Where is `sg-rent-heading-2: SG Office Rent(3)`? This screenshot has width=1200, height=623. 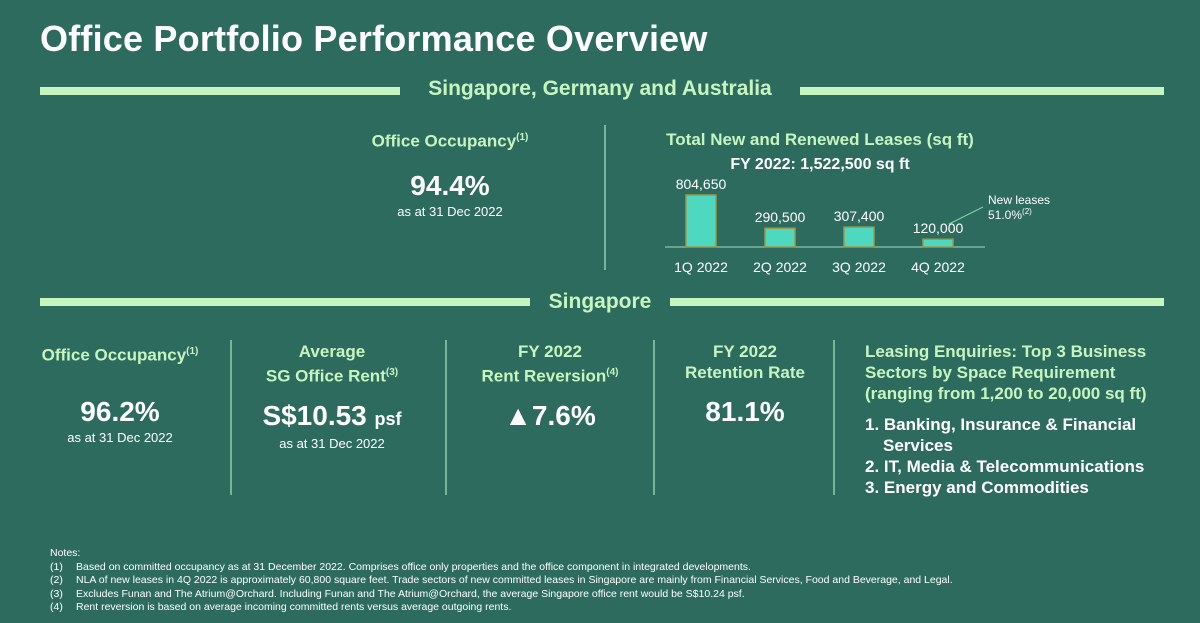
sg-rent-heading-2: SG Office Rent(3) is located at coordinates (332, 374).